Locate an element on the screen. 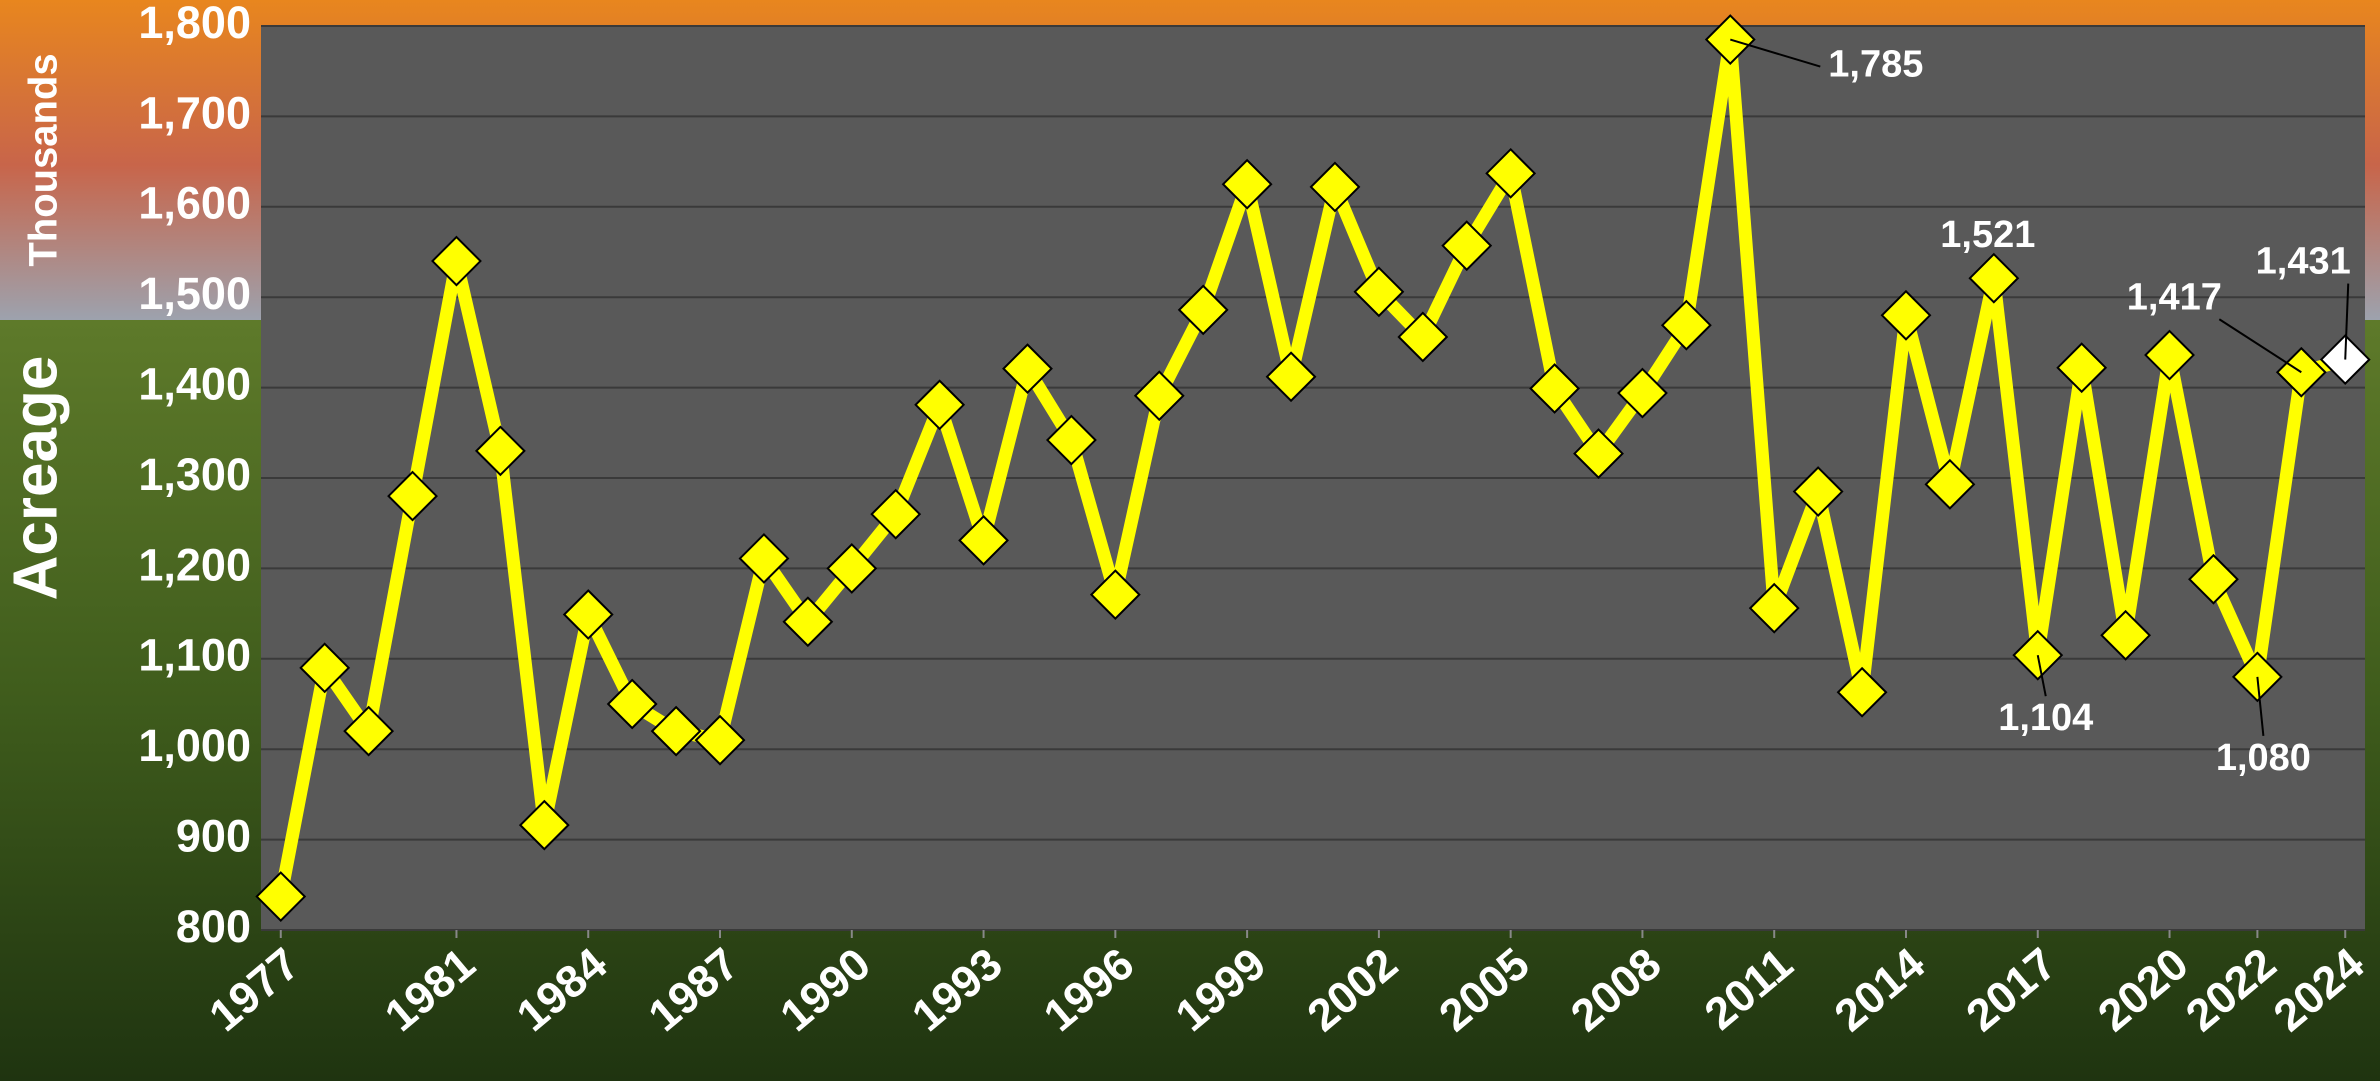 Image resolution: width=2380 pixels, height=1081 pixels. y-tick-label: 1,700 is located at coordinates (194, 112).